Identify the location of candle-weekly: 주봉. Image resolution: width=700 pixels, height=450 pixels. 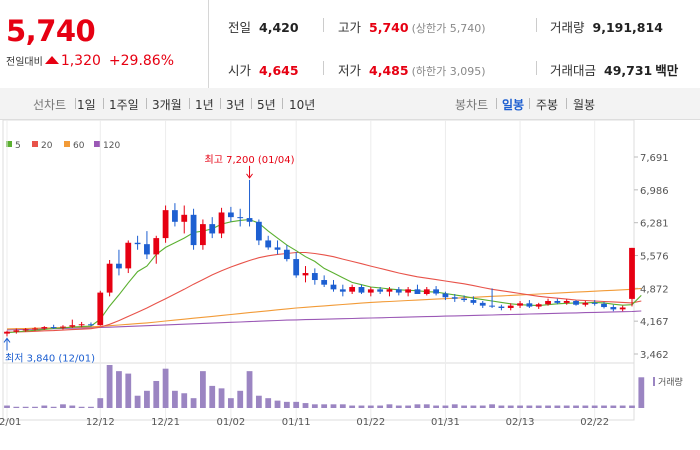
(547, 105).